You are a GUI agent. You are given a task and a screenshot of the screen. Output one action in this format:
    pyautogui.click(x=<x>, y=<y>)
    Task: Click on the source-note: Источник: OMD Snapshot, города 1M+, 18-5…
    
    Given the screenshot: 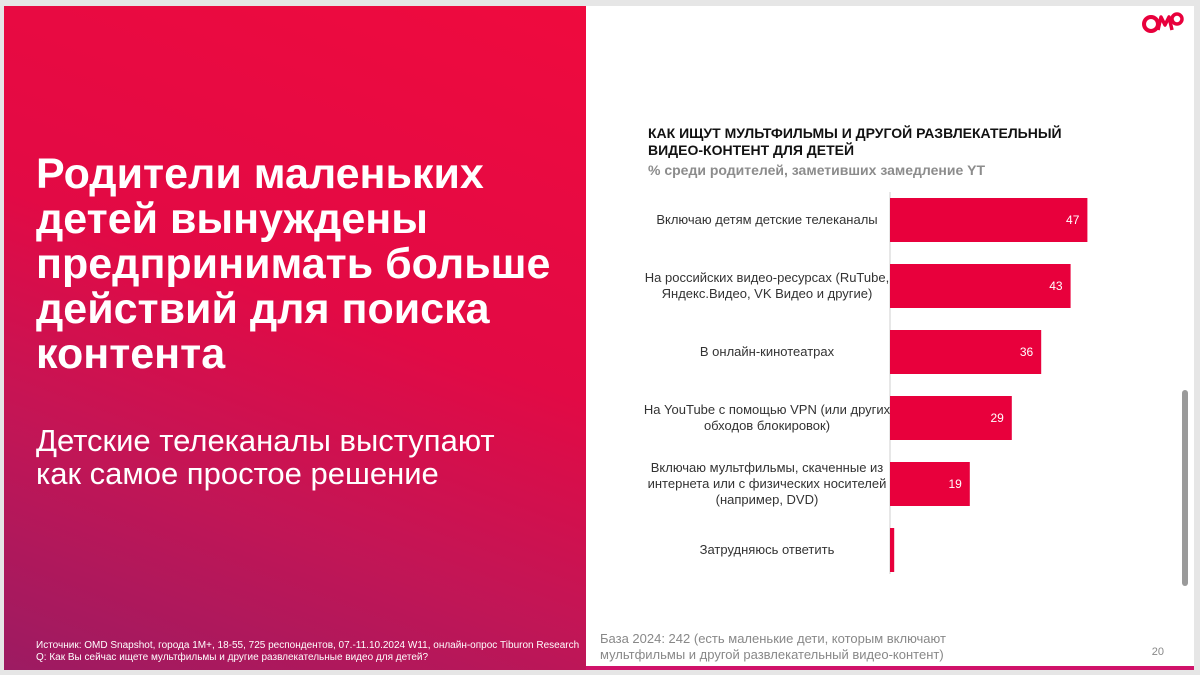 What is the action you would take?
    pyautogui.click(x=316, y=652)
    